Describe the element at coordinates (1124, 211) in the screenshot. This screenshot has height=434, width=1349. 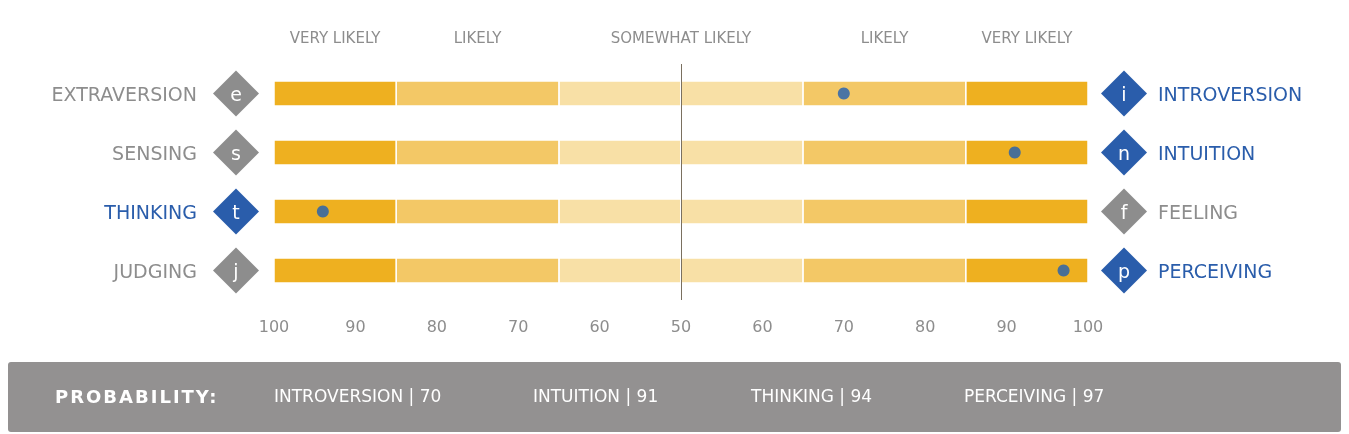
I see `text: f` at that location.